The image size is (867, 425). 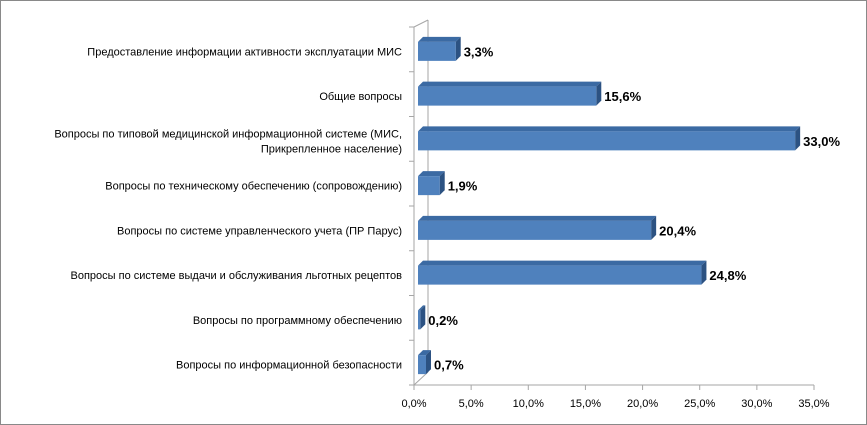 I want to click on data-label: 3,3%, so click(x=479, y=51).